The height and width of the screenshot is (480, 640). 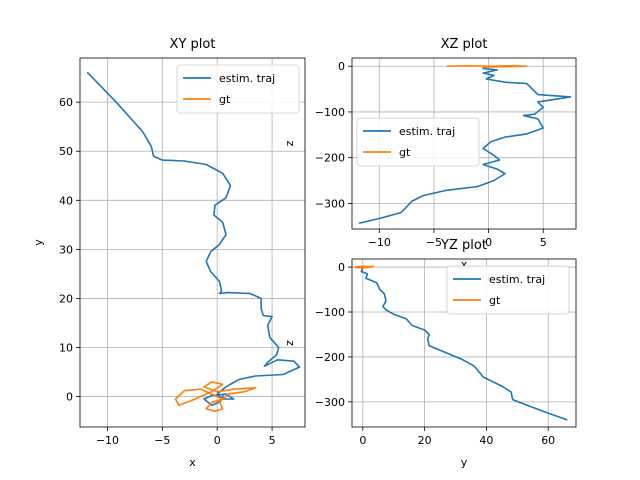 I want to click on y-tick-label: 60, so click(x=66, y=102).